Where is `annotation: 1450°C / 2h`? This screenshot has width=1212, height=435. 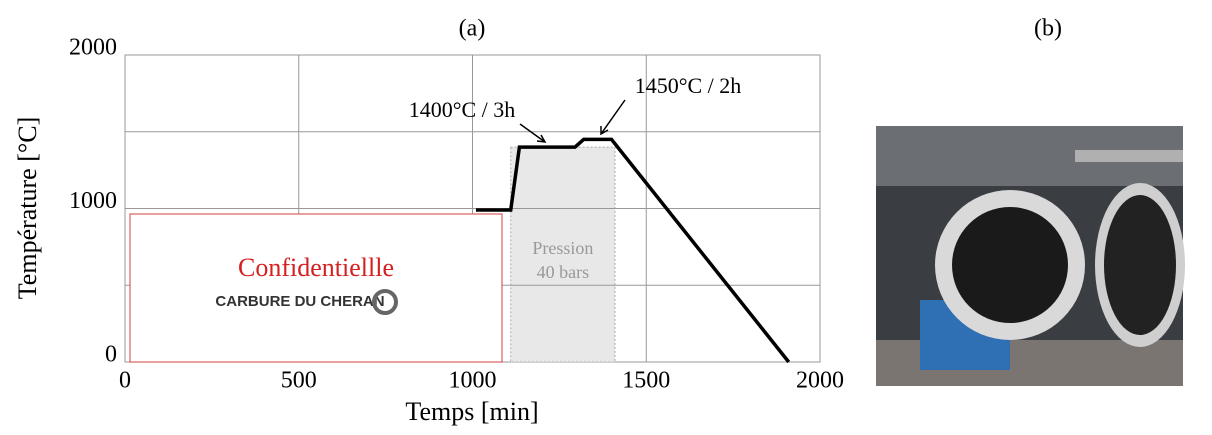 annotation: 1450°C / 2h is located at coordinates (688, 85).